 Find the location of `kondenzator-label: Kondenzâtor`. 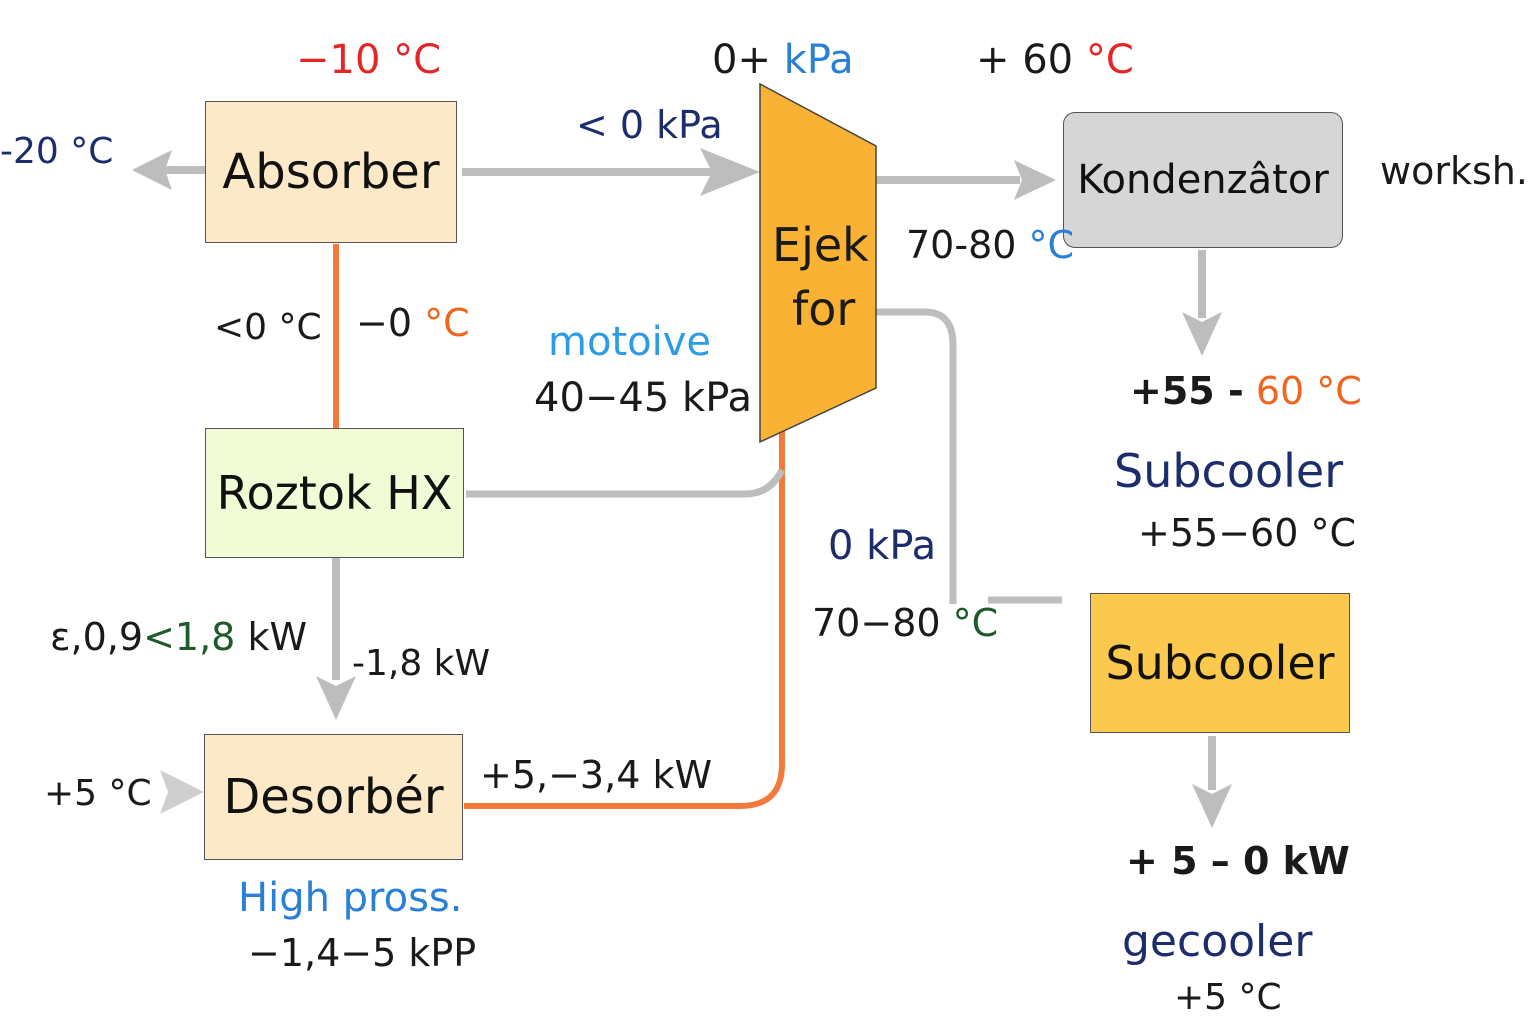

kondenzator-label: Kondenzâtor is located at coordinates (1203, 180).